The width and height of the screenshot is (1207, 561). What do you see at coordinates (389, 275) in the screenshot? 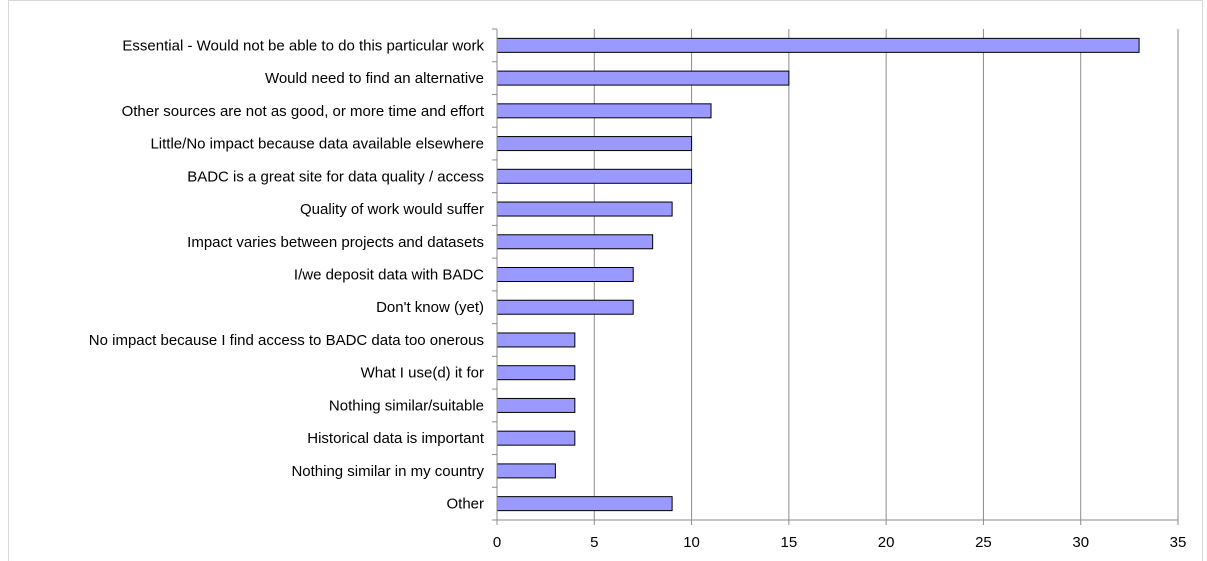
I see `category-label: I/we deposit data with BADC` at bounding box center [389, 275].